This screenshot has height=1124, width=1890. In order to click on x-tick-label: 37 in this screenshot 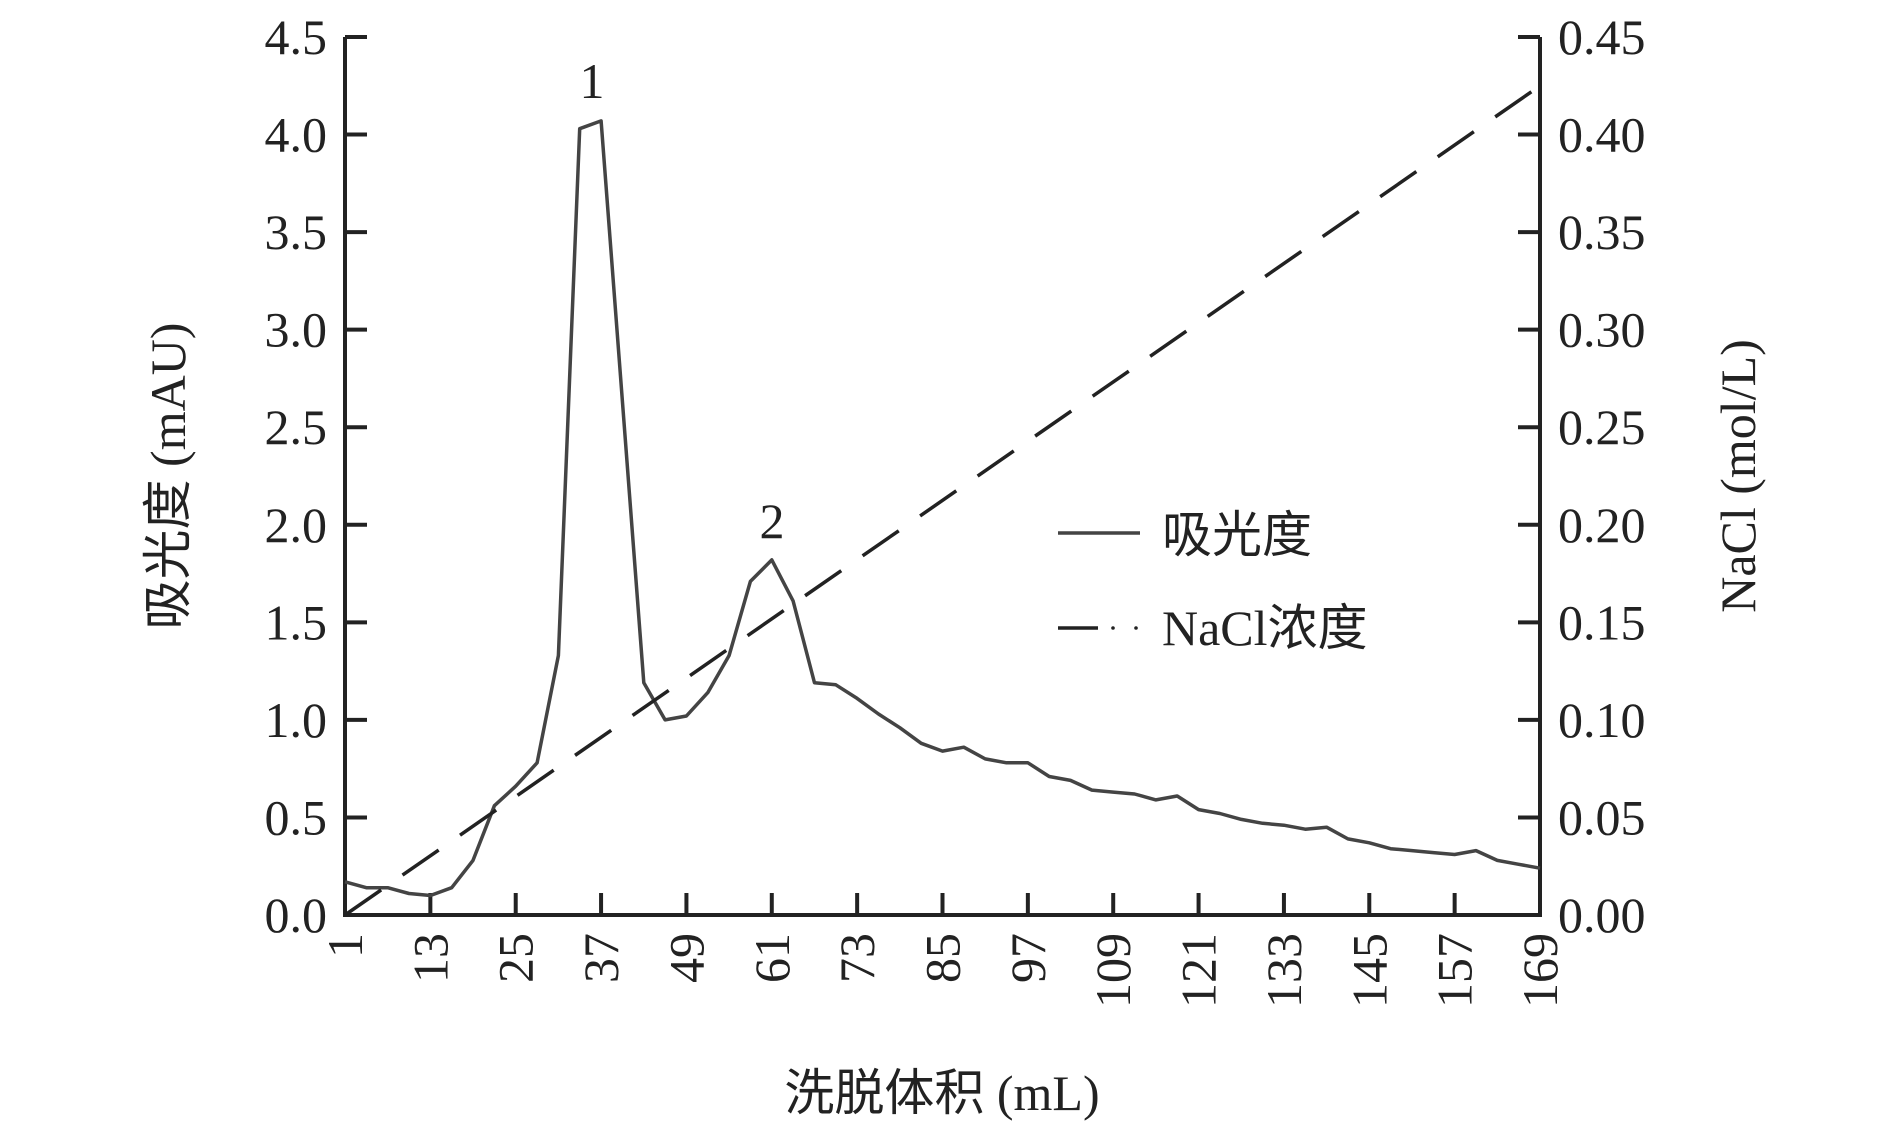, I will do `click(601, 958)`.